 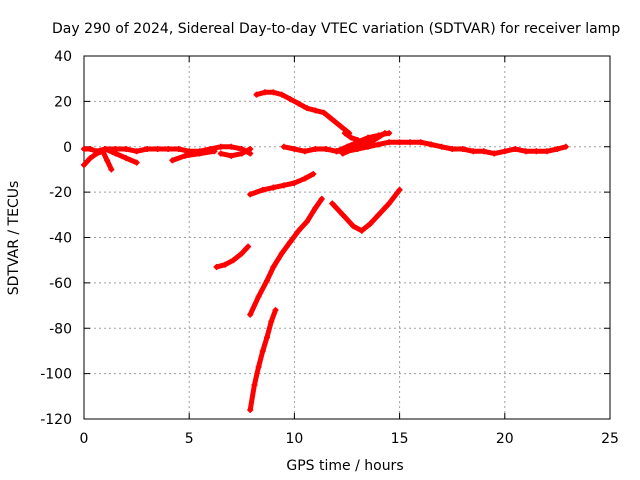 I want to click on y-tick-label: -80, so click(x=60, y=329).